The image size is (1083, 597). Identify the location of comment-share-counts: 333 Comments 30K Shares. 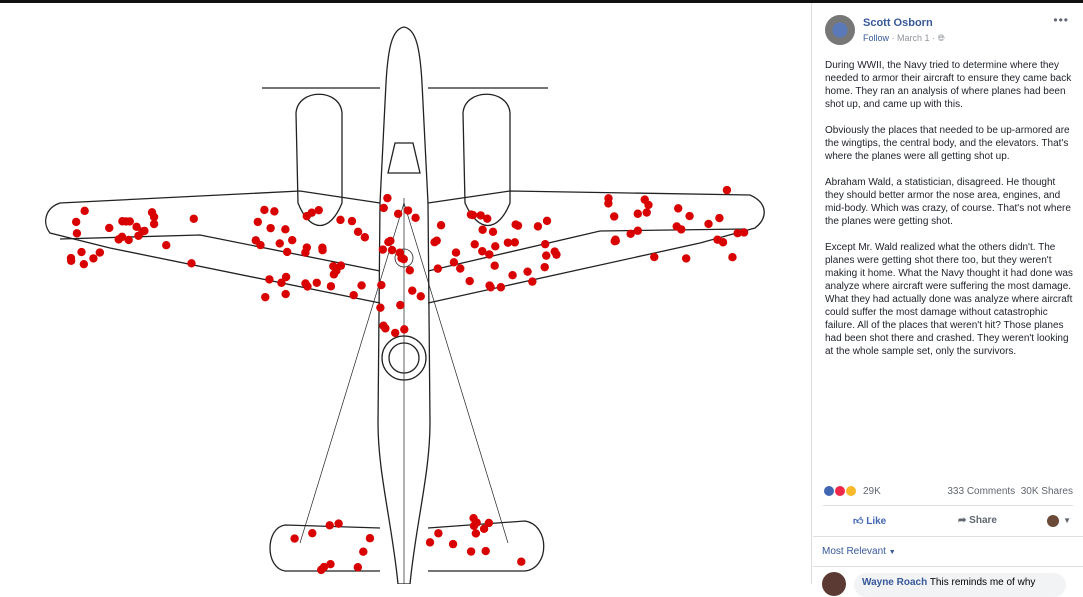
(1010, 491).